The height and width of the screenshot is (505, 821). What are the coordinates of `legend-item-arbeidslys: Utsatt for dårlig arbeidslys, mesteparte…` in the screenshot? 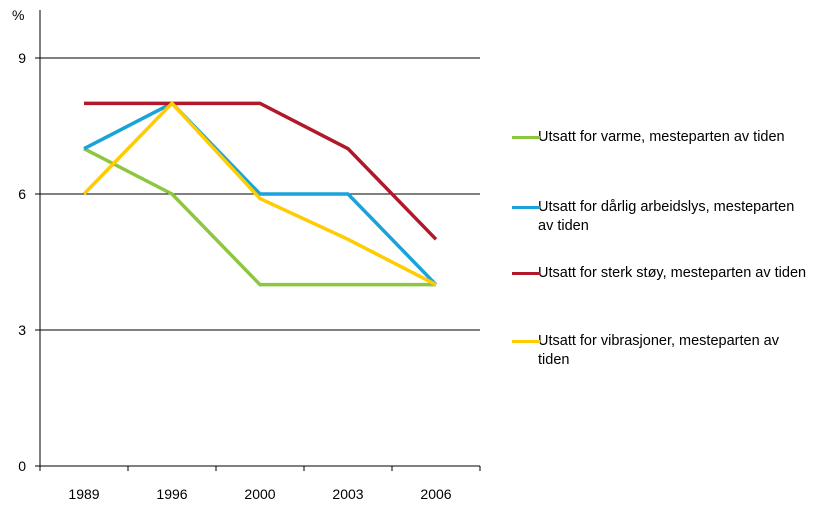 It's located at (662, 217).